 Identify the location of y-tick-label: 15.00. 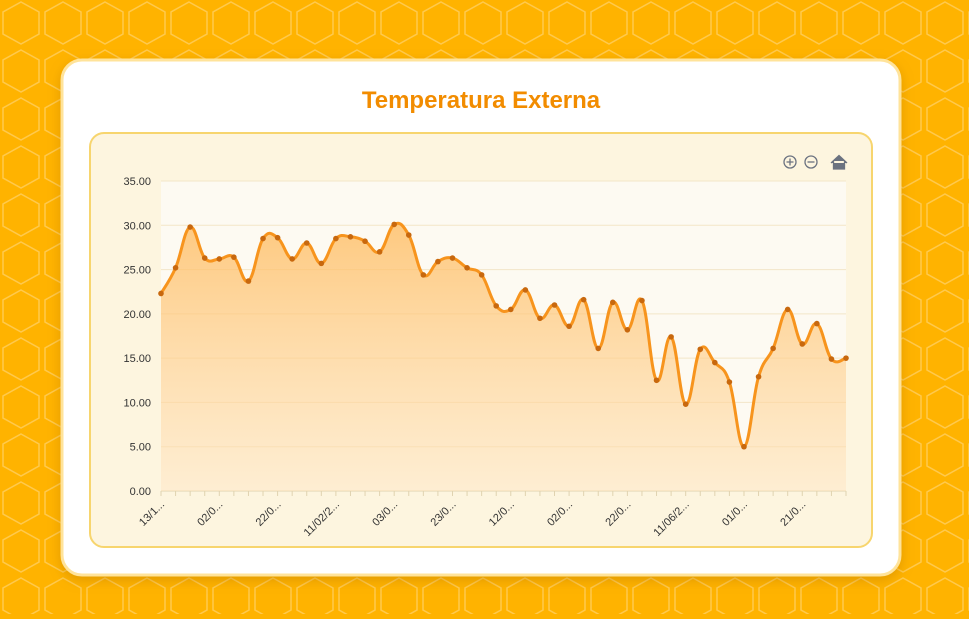
(137, 359).